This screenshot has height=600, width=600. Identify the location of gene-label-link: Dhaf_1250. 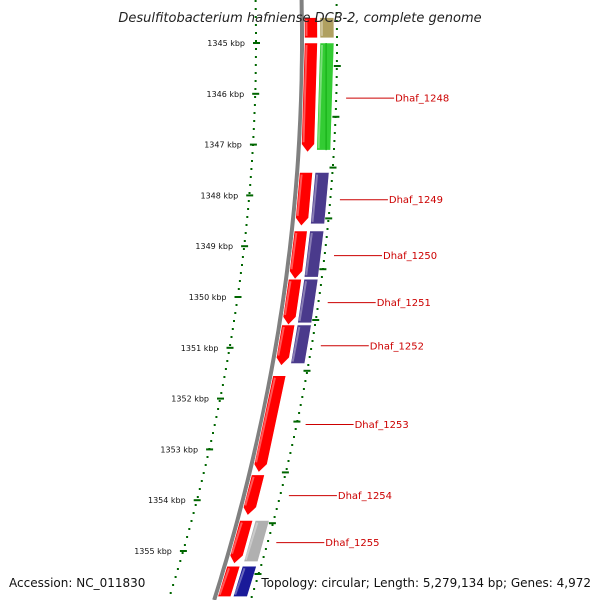
(410, 256).